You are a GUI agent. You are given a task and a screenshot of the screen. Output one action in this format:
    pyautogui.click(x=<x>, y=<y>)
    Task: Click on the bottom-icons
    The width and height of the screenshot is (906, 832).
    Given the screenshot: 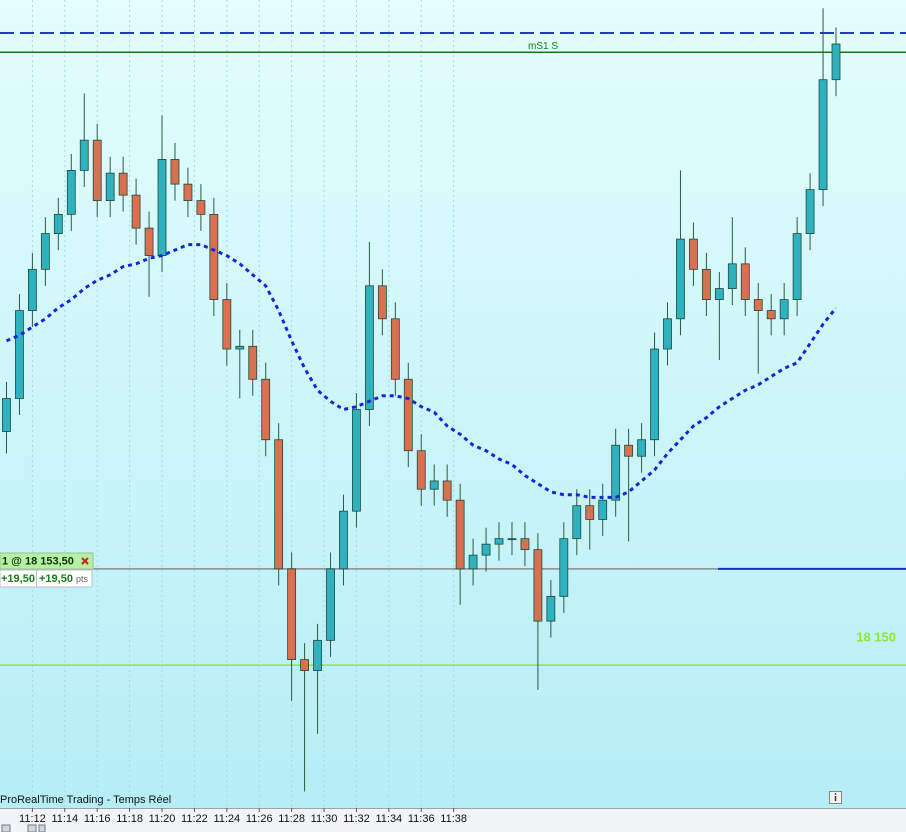 What is the action you would take?
    pyautogui.click(x=23, y=828)
    